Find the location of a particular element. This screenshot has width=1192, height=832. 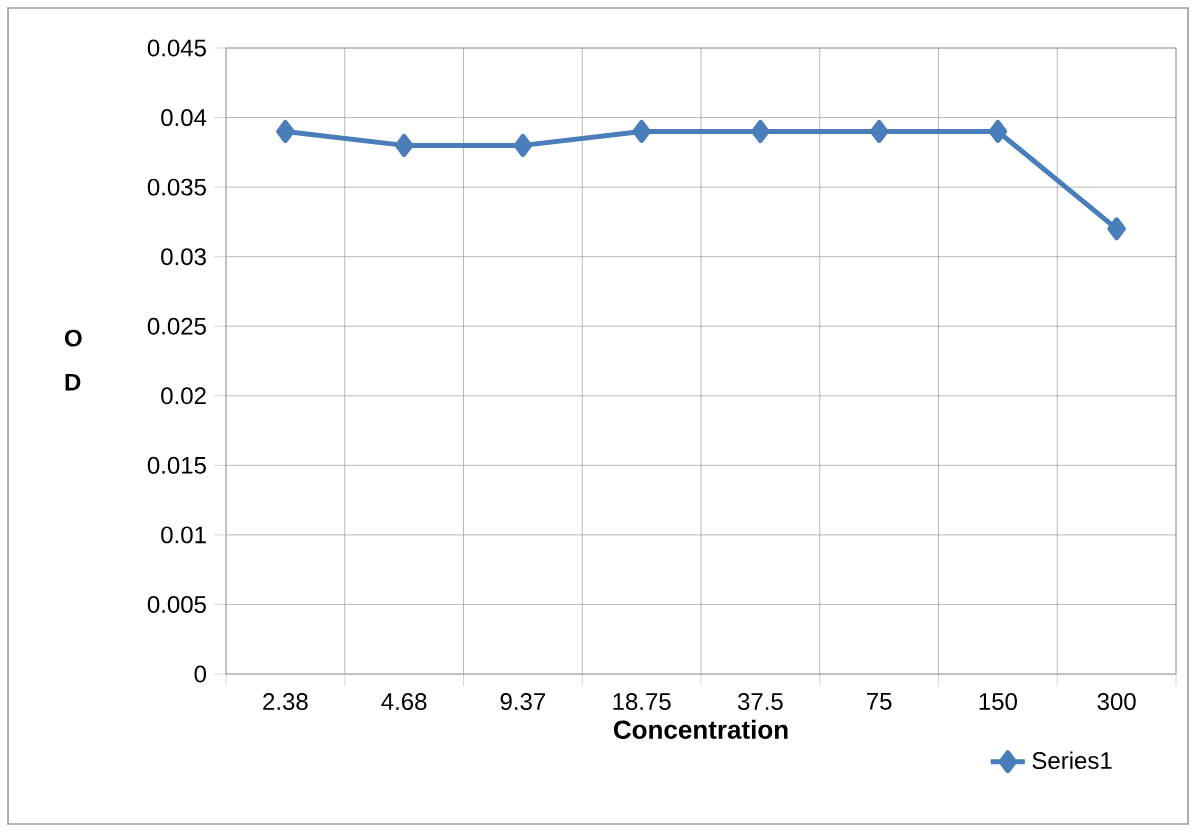

x-tick-label: 4.68 is located at coordinates (404, 702).